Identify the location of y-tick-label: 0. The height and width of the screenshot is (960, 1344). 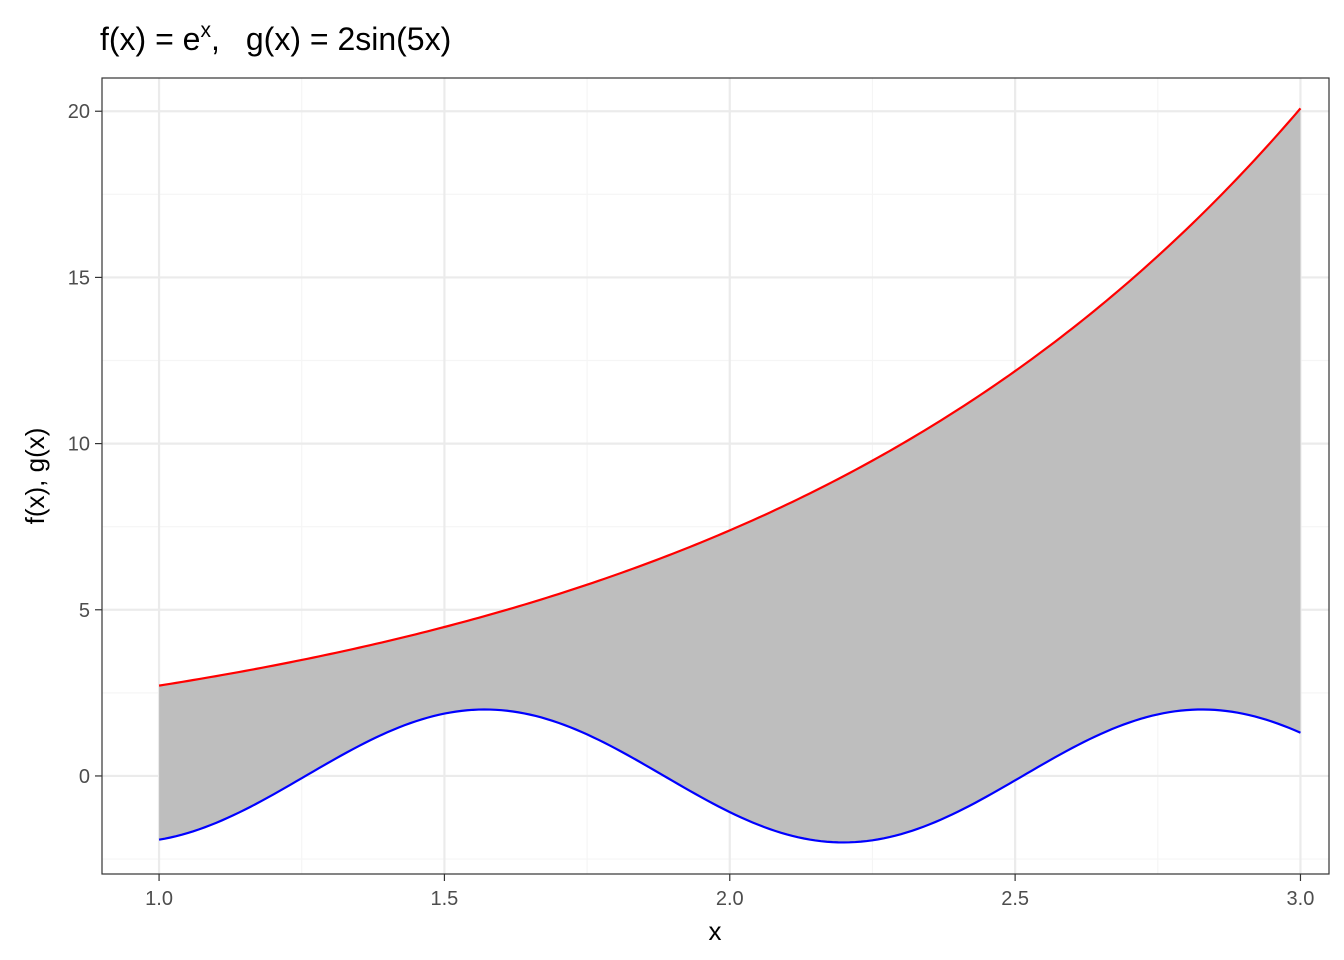
(84, 777).